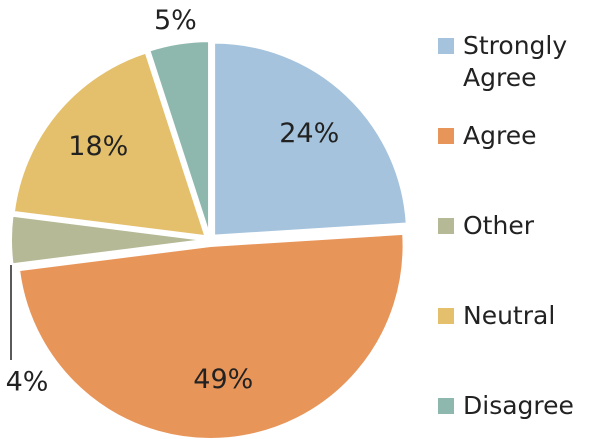 The width and height of the screenshot is (597, 439). Describe the element at coordinates (518, 405) in the screenshot. I see `legend-label: Disagree` at that location.